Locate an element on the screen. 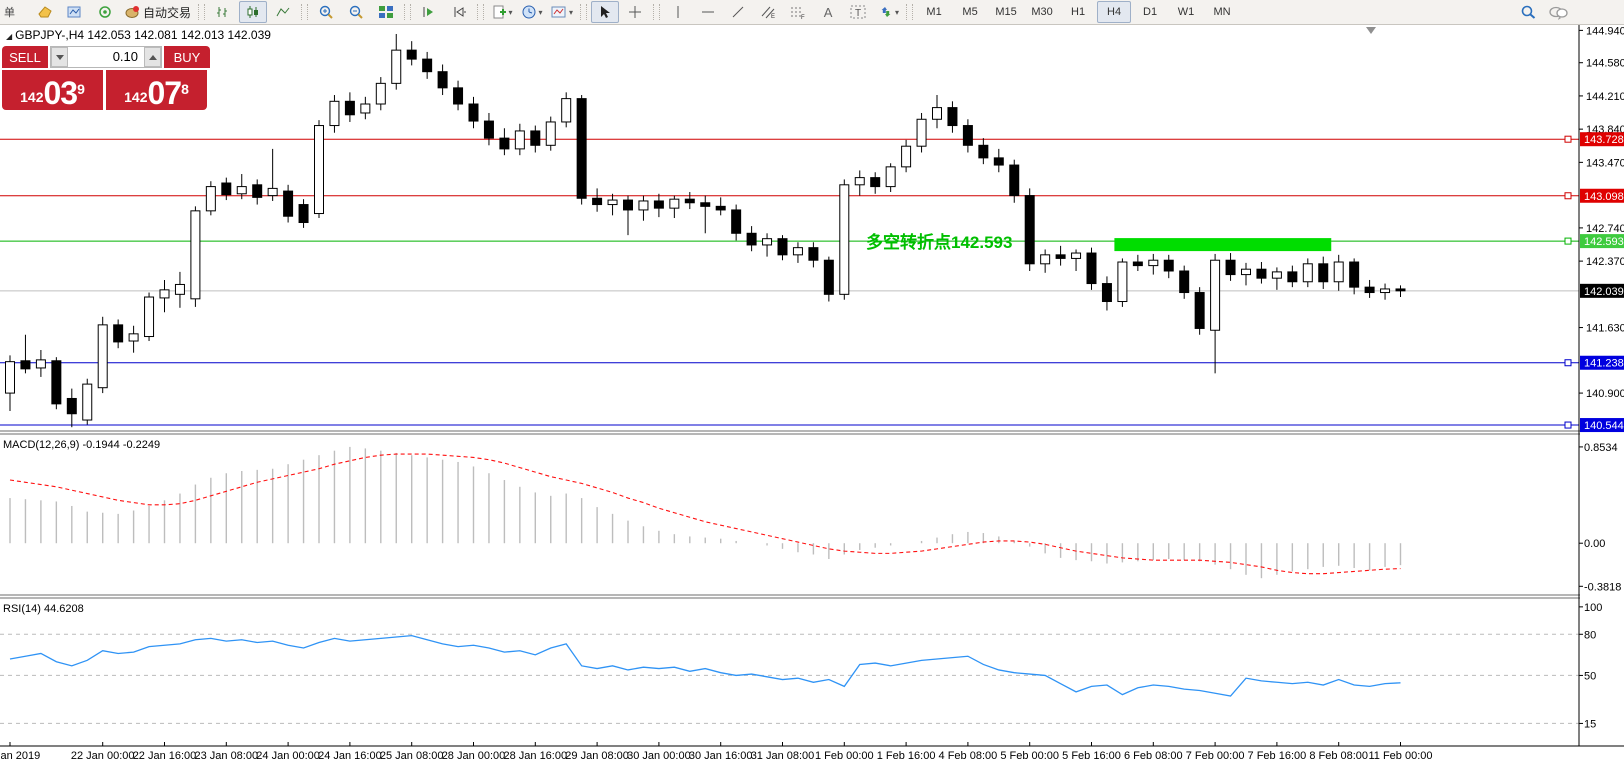  svg-text: E is located at coordinates (773, 16).